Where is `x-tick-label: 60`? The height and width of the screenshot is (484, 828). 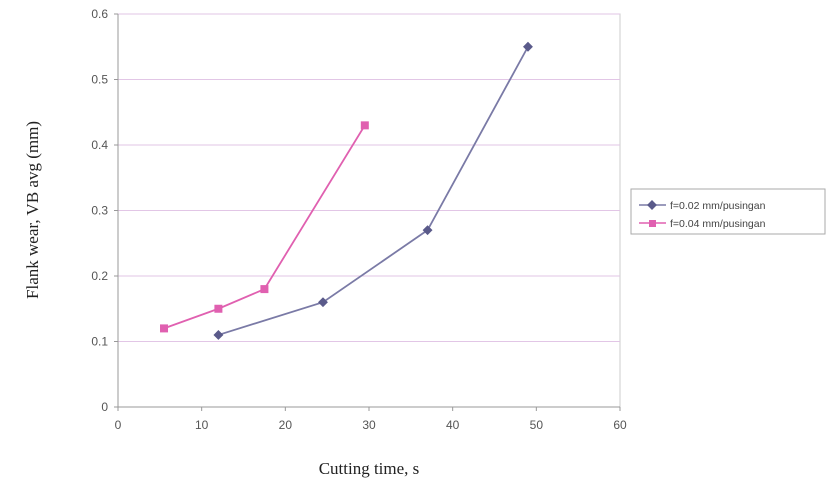
x-tick-label: 60 is located at coordinates (620, 425).